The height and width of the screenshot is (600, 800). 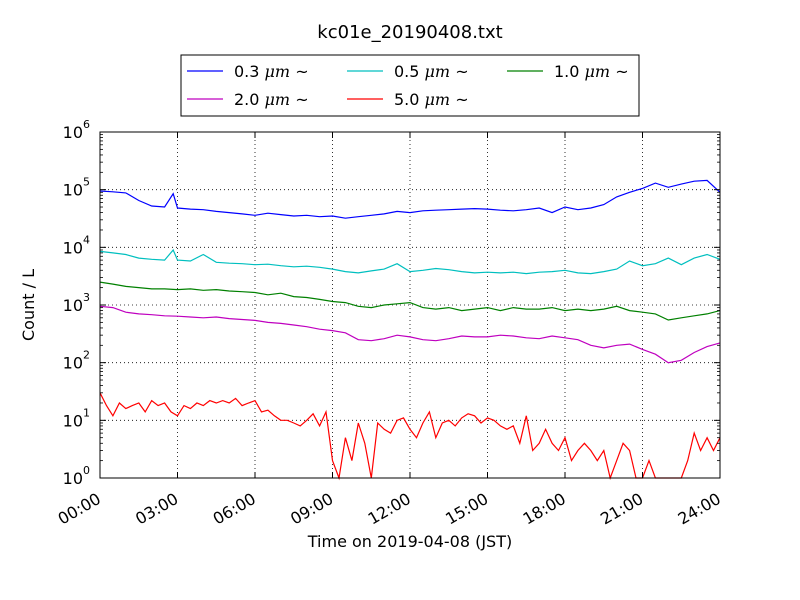 I want to click on x-tick-label: 18:00, so click(x=544, y=509).